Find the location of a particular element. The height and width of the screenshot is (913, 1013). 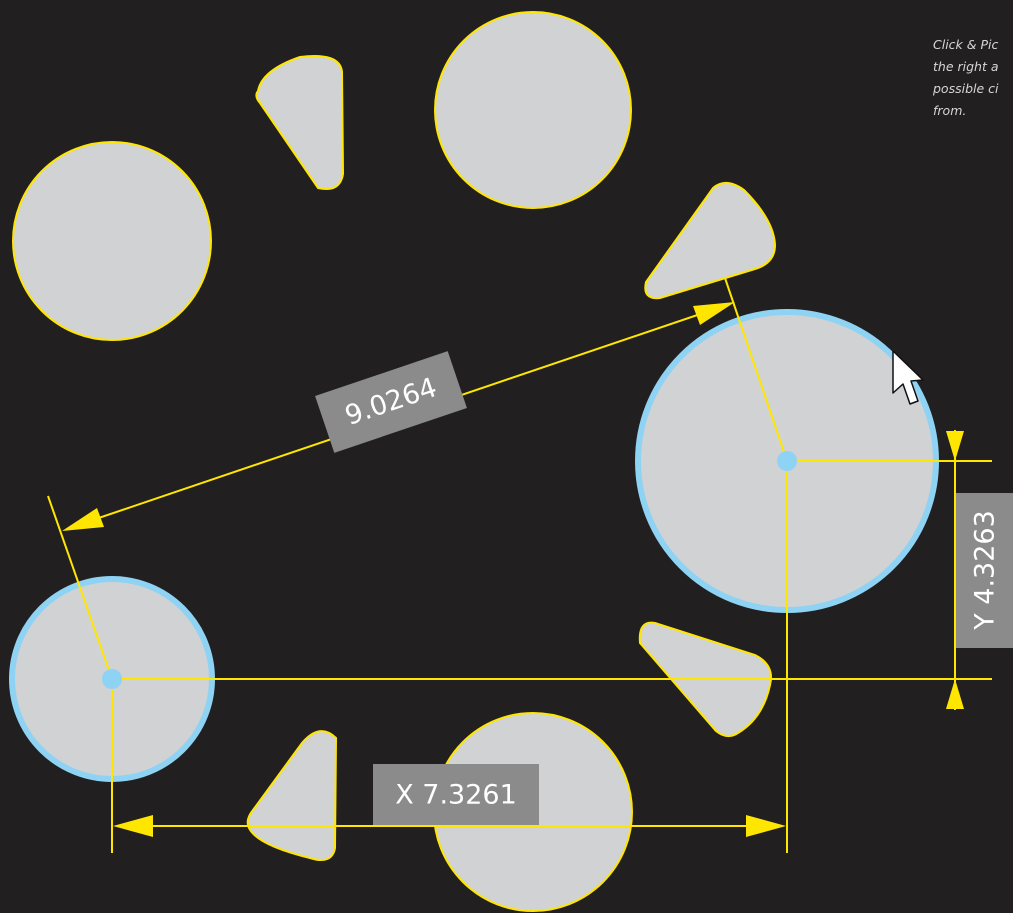

x-dimension: X 7.3261 is located at coordinates (449, 800).